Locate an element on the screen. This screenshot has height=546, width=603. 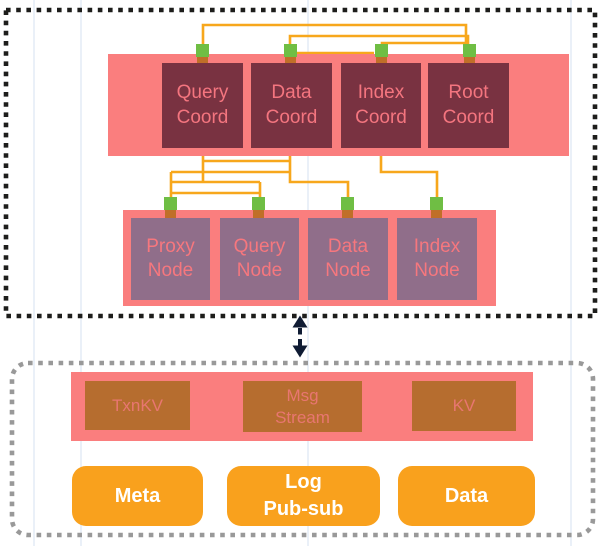
box-label-line: TxnKV is located at coordinates (137, 405).